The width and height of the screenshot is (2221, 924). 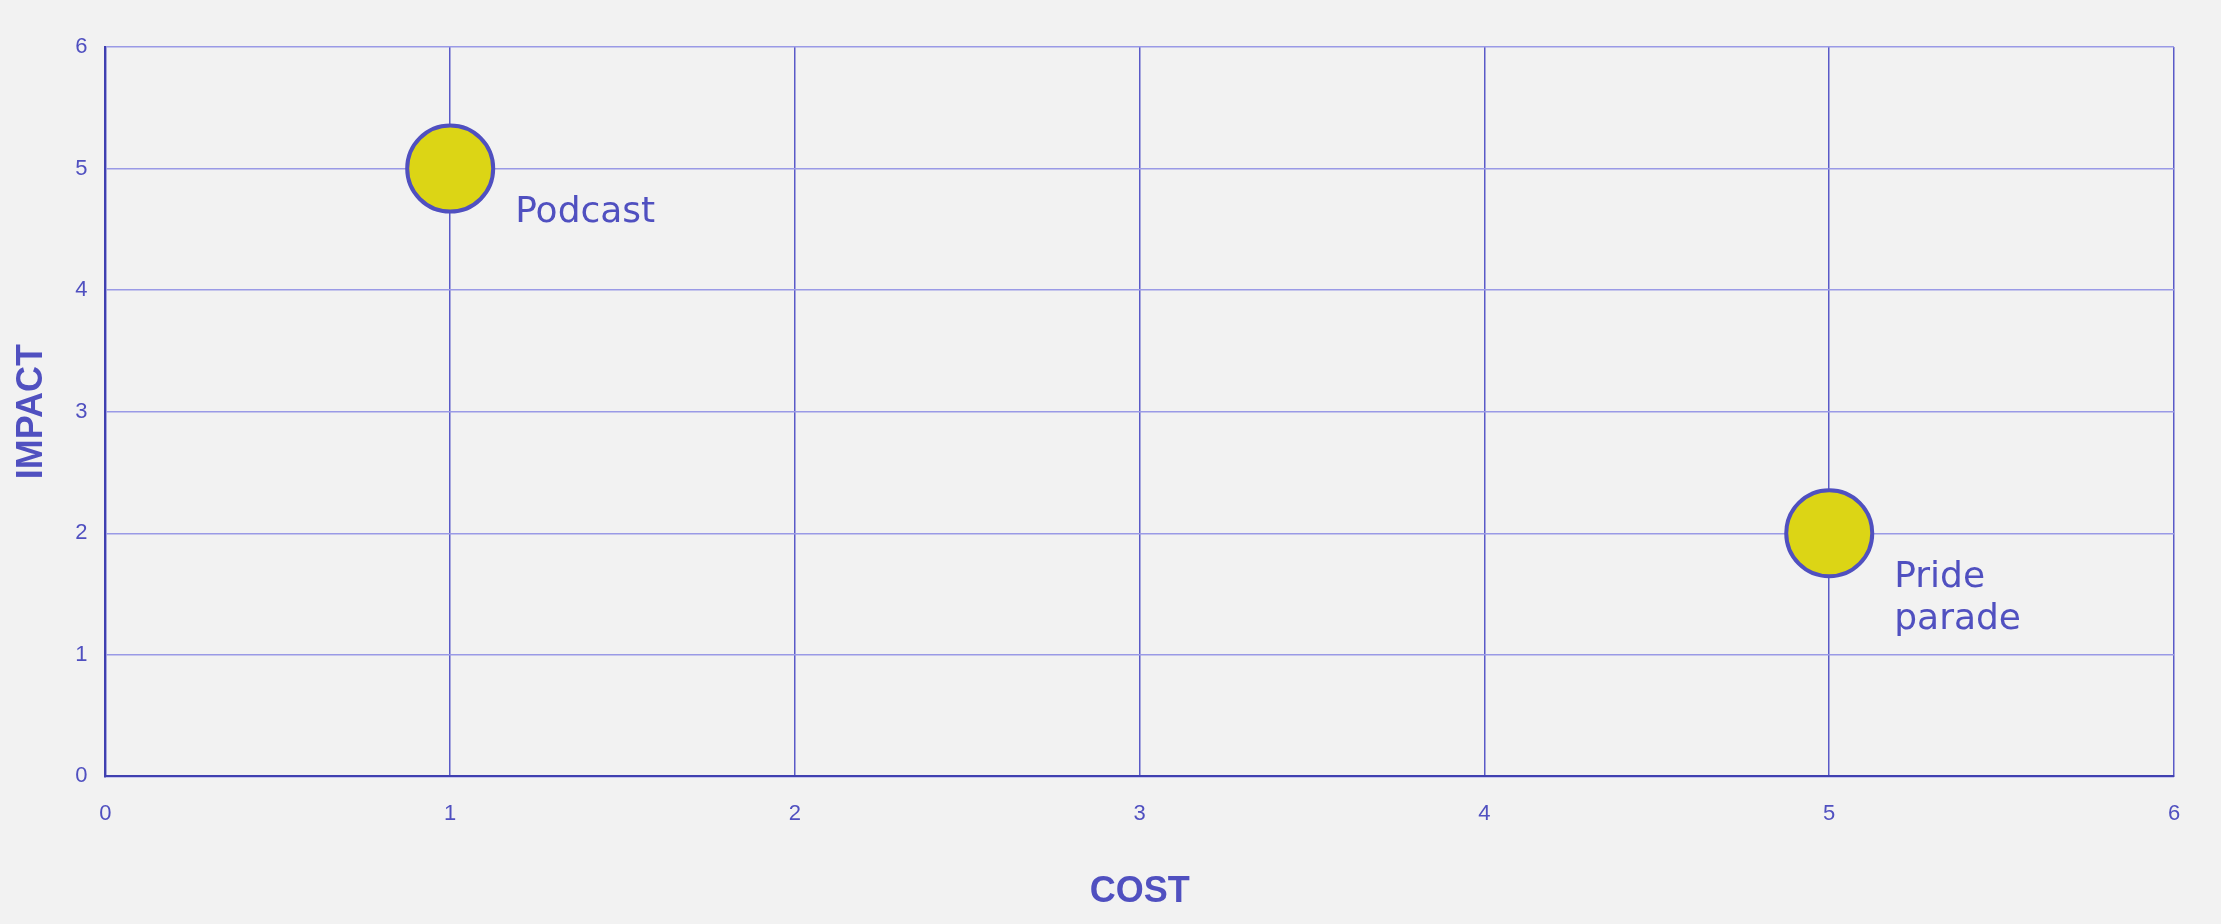 I want to click on x-axis-title: COST, so click(x=1139, y=890).